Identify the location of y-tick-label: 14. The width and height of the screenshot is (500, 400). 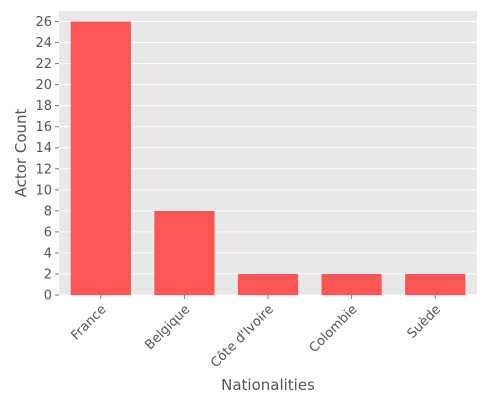
(43, 148).